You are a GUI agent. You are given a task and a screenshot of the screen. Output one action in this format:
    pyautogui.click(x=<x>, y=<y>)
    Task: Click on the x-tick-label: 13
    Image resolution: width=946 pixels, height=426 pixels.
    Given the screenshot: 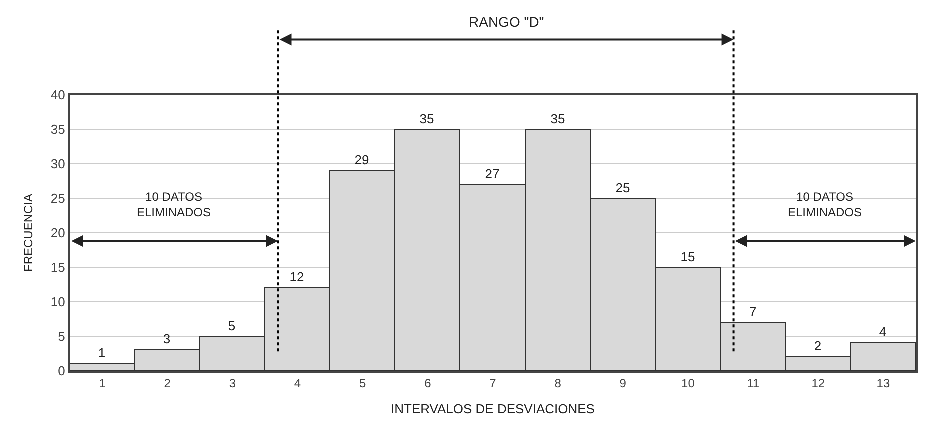 What is the action you would take?
    pyautogui.click(x=883, y=383)
    